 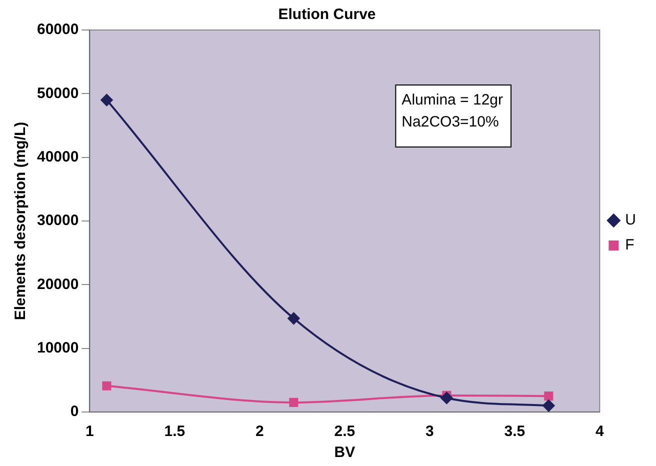 I want to click on y-tick-label: 40000, so click(x=57, y=157).